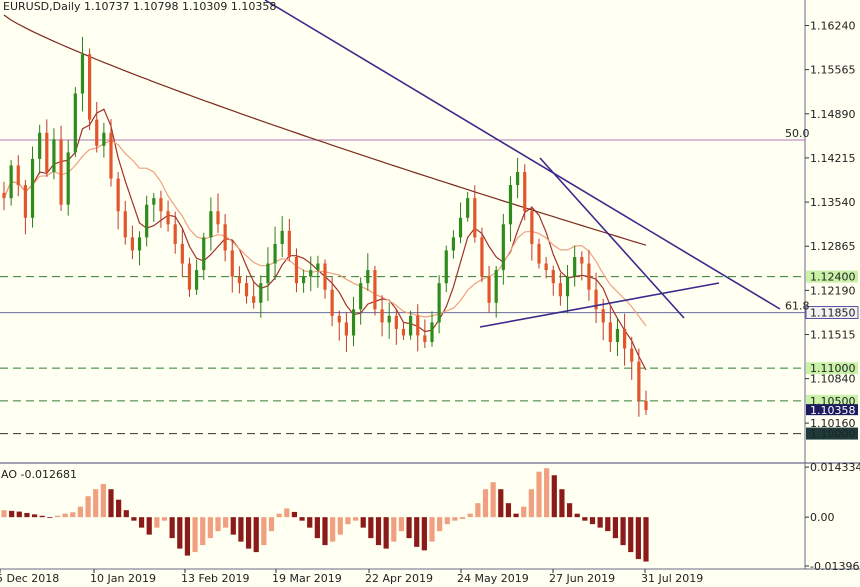  Describe the element at coordinates (307, 578) in the screenshot. I see `x-tick-label-3: 19 Mar 2019` at that location.